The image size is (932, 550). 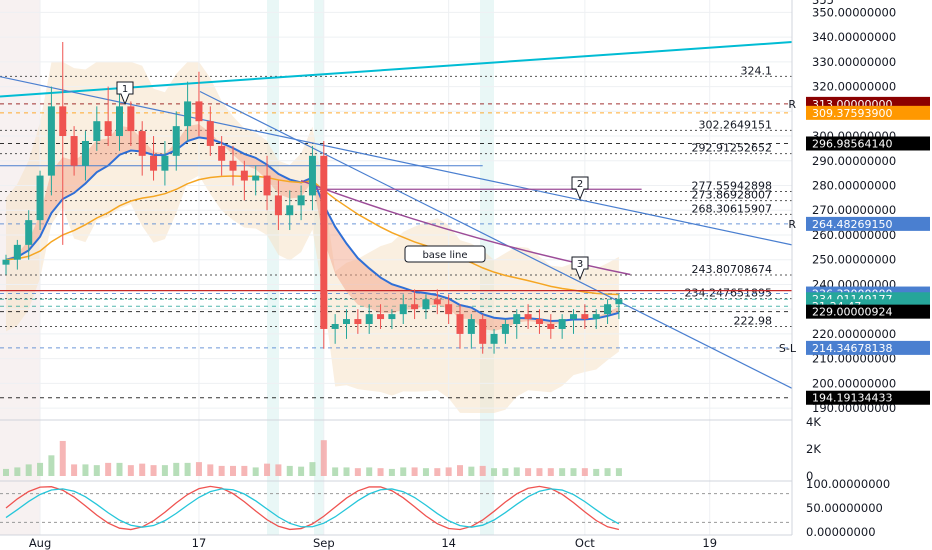 I want to click on date-tick: 19, so click(x=709, y=543).